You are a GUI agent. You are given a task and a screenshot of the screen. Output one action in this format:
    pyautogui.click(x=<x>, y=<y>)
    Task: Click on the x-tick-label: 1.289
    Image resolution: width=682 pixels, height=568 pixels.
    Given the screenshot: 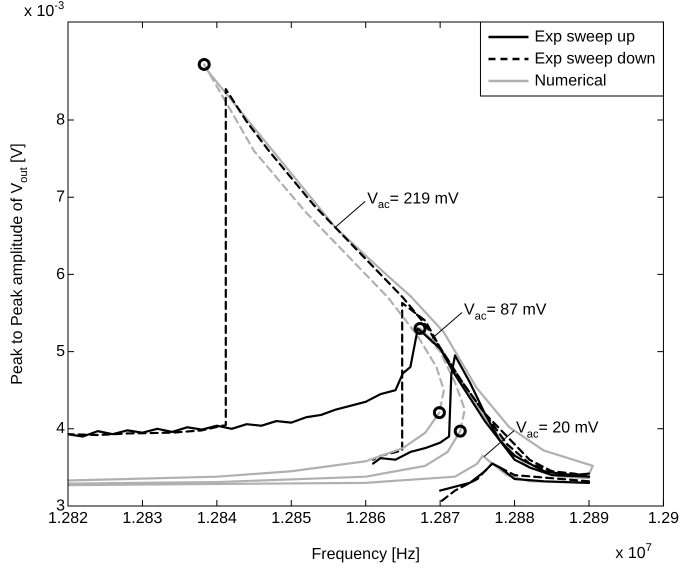 What is the action you would take?
    pyautogui.click(x=589, y=519)
    